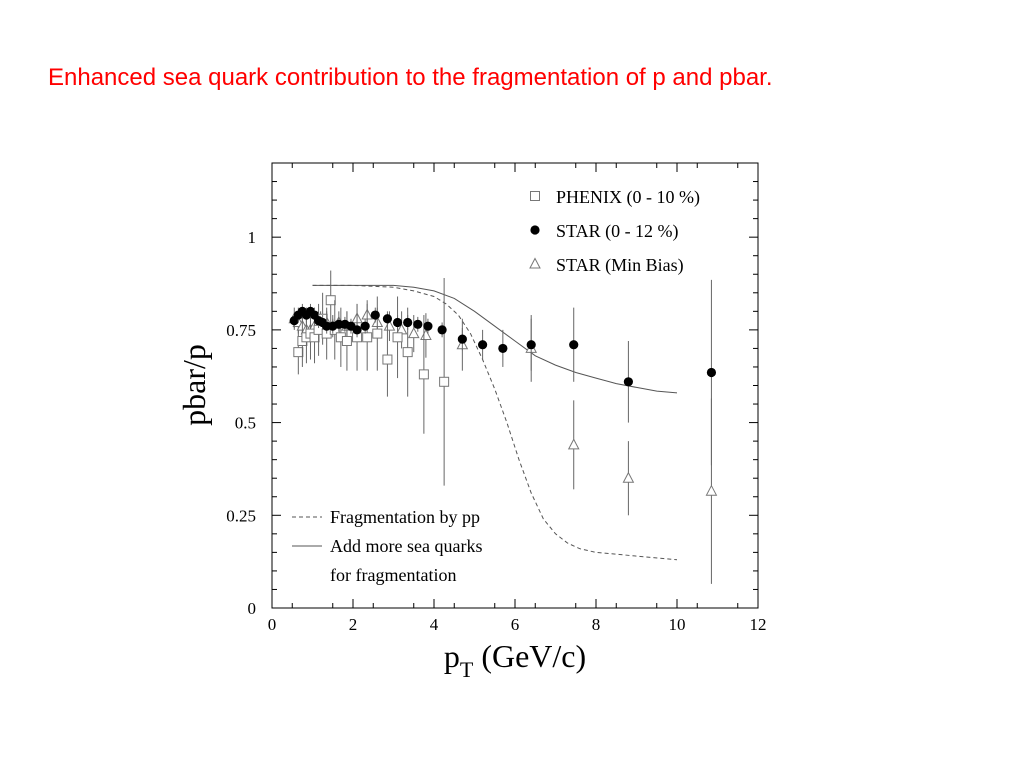 Image resolution: width=1024 pixels, height=768 pixels. I want to click on x-tick-label: 12, so click(758, 624).